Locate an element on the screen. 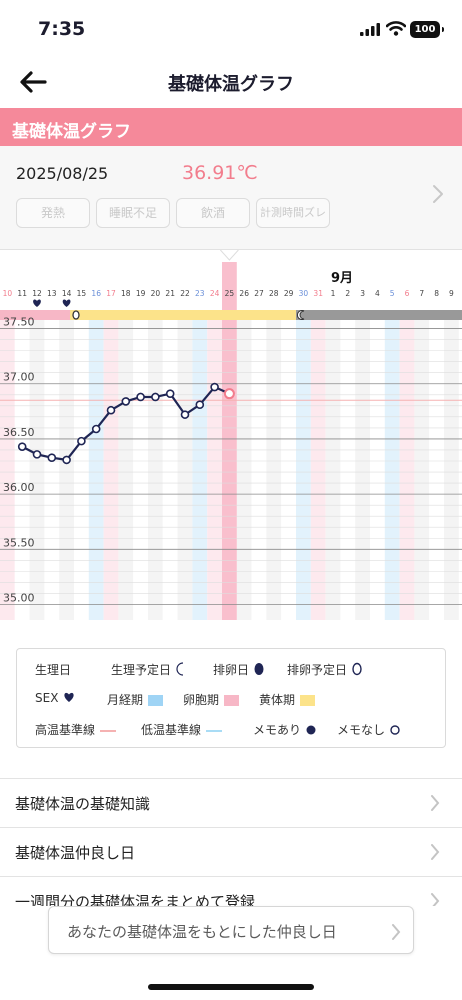 The height and width of the screenshot is (1000, 462). outline-egg-icon is located at coordinates (357, 670).